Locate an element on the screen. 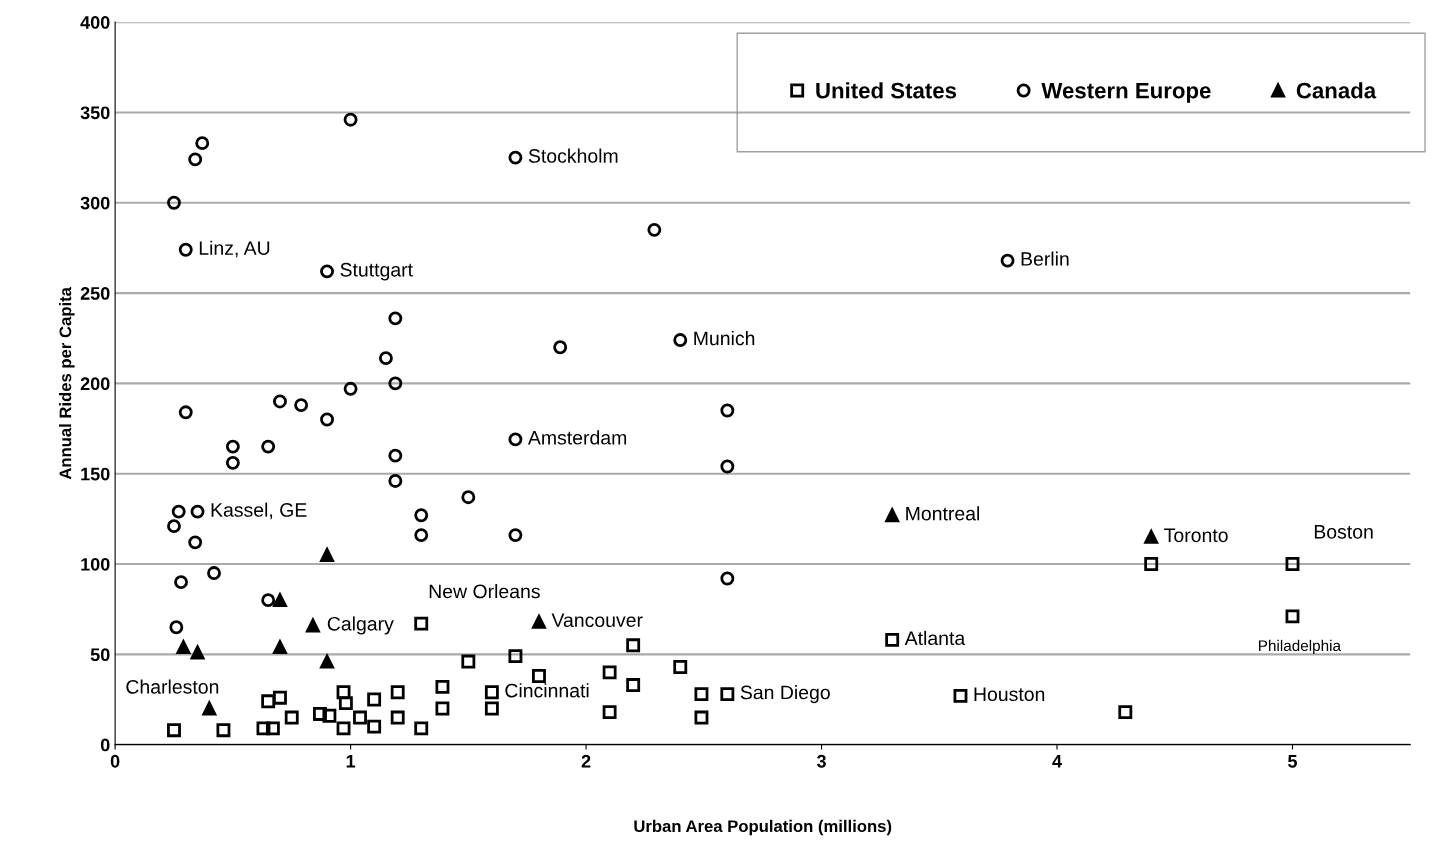 The height and width of the screenshot is (852, 1439). y-tick-label: 400 is located at coordinates (95, 22).